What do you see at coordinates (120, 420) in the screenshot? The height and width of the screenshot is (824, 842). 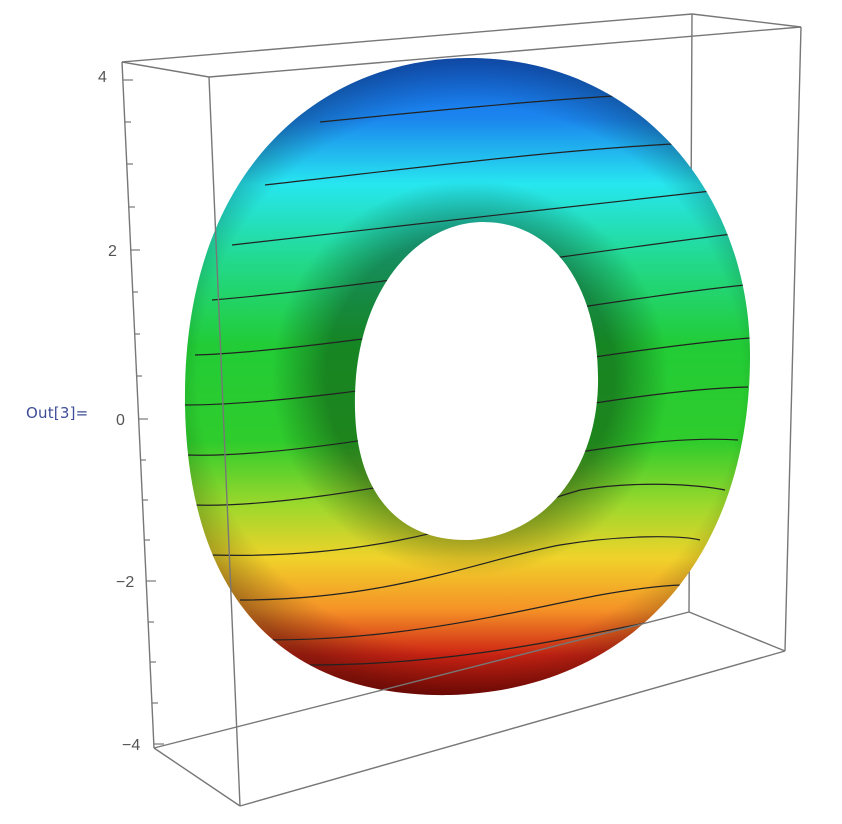 I see `tick-label-0: 0` at bounding box center [120, 420].